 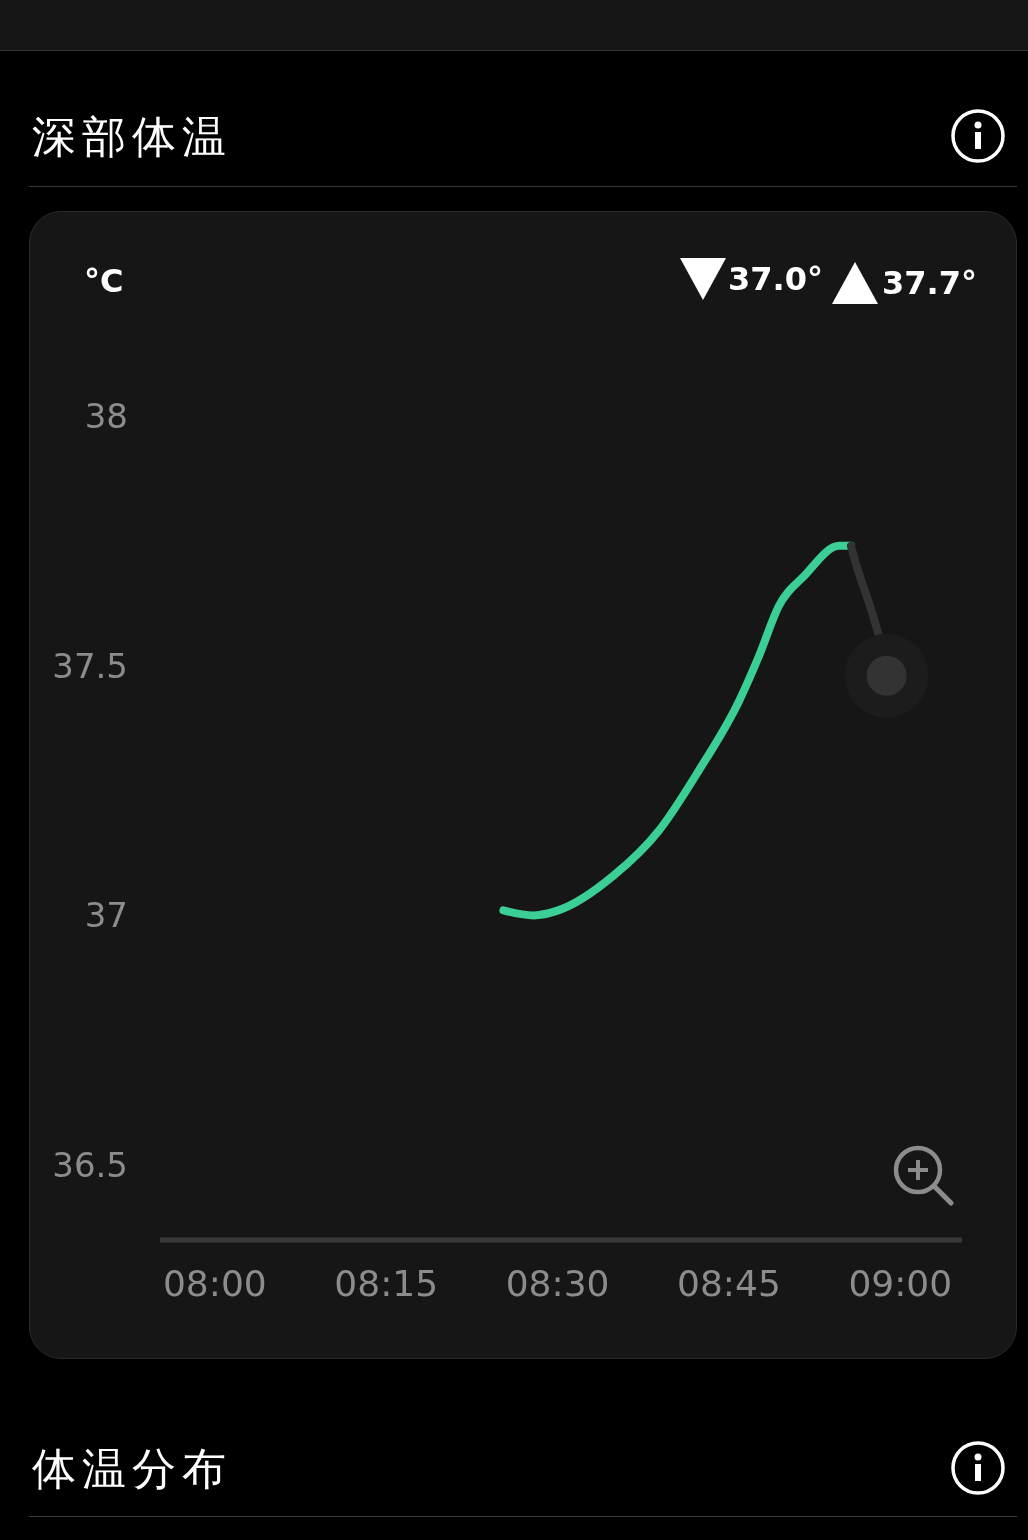 I want to click on x-tick-label: 08:00, so click(x=214, y=1283).